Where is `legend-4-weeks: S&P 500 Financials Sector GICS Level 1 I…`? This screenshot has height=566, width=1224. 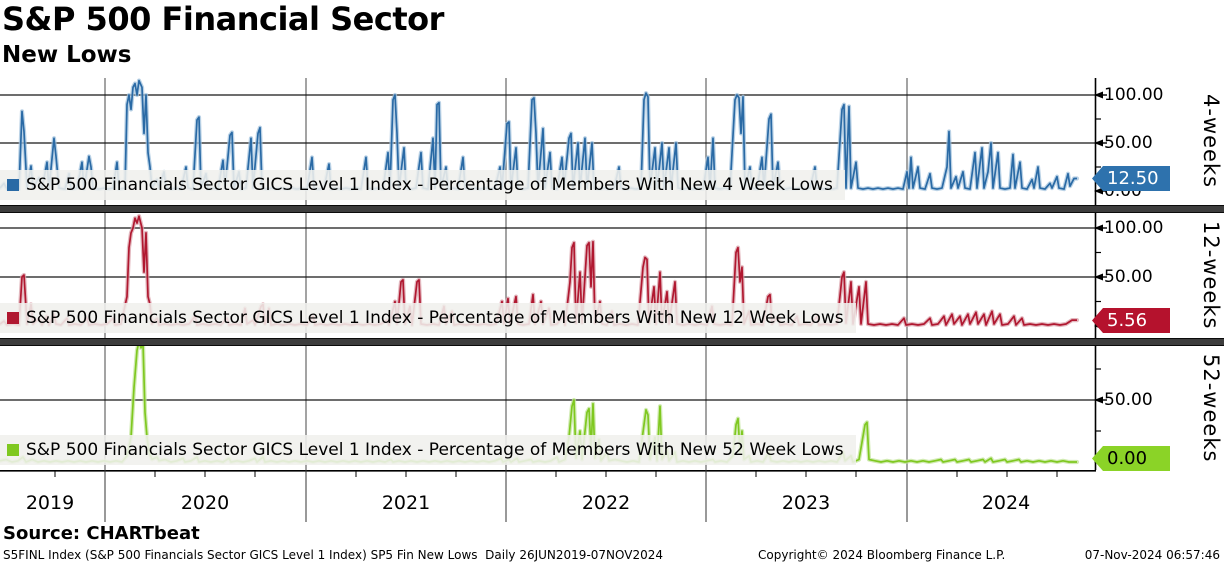
legend-4-weeks: S&P 500 Financials Sector GICS Level 1 I… is located at coordinates (422, 185).